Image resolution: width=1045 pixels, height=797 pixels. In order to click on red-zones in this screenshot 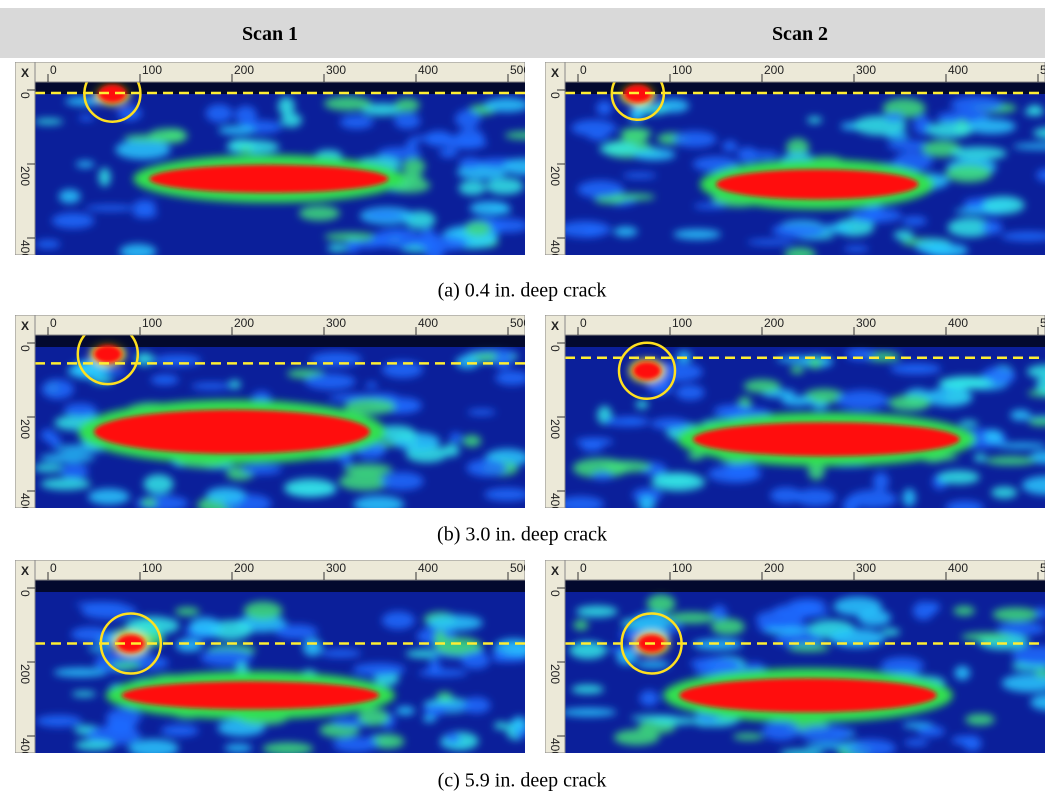, I will do `click(796, 409)`.